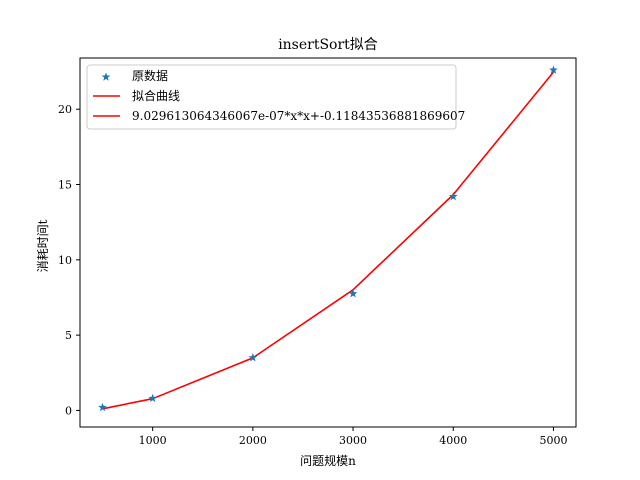 Image resolution: width=640 pixels, height=480 pixels. Describe the element at coordinates (553, 440) in the screenshot. I see `x-tick-label: 5000` at that location.